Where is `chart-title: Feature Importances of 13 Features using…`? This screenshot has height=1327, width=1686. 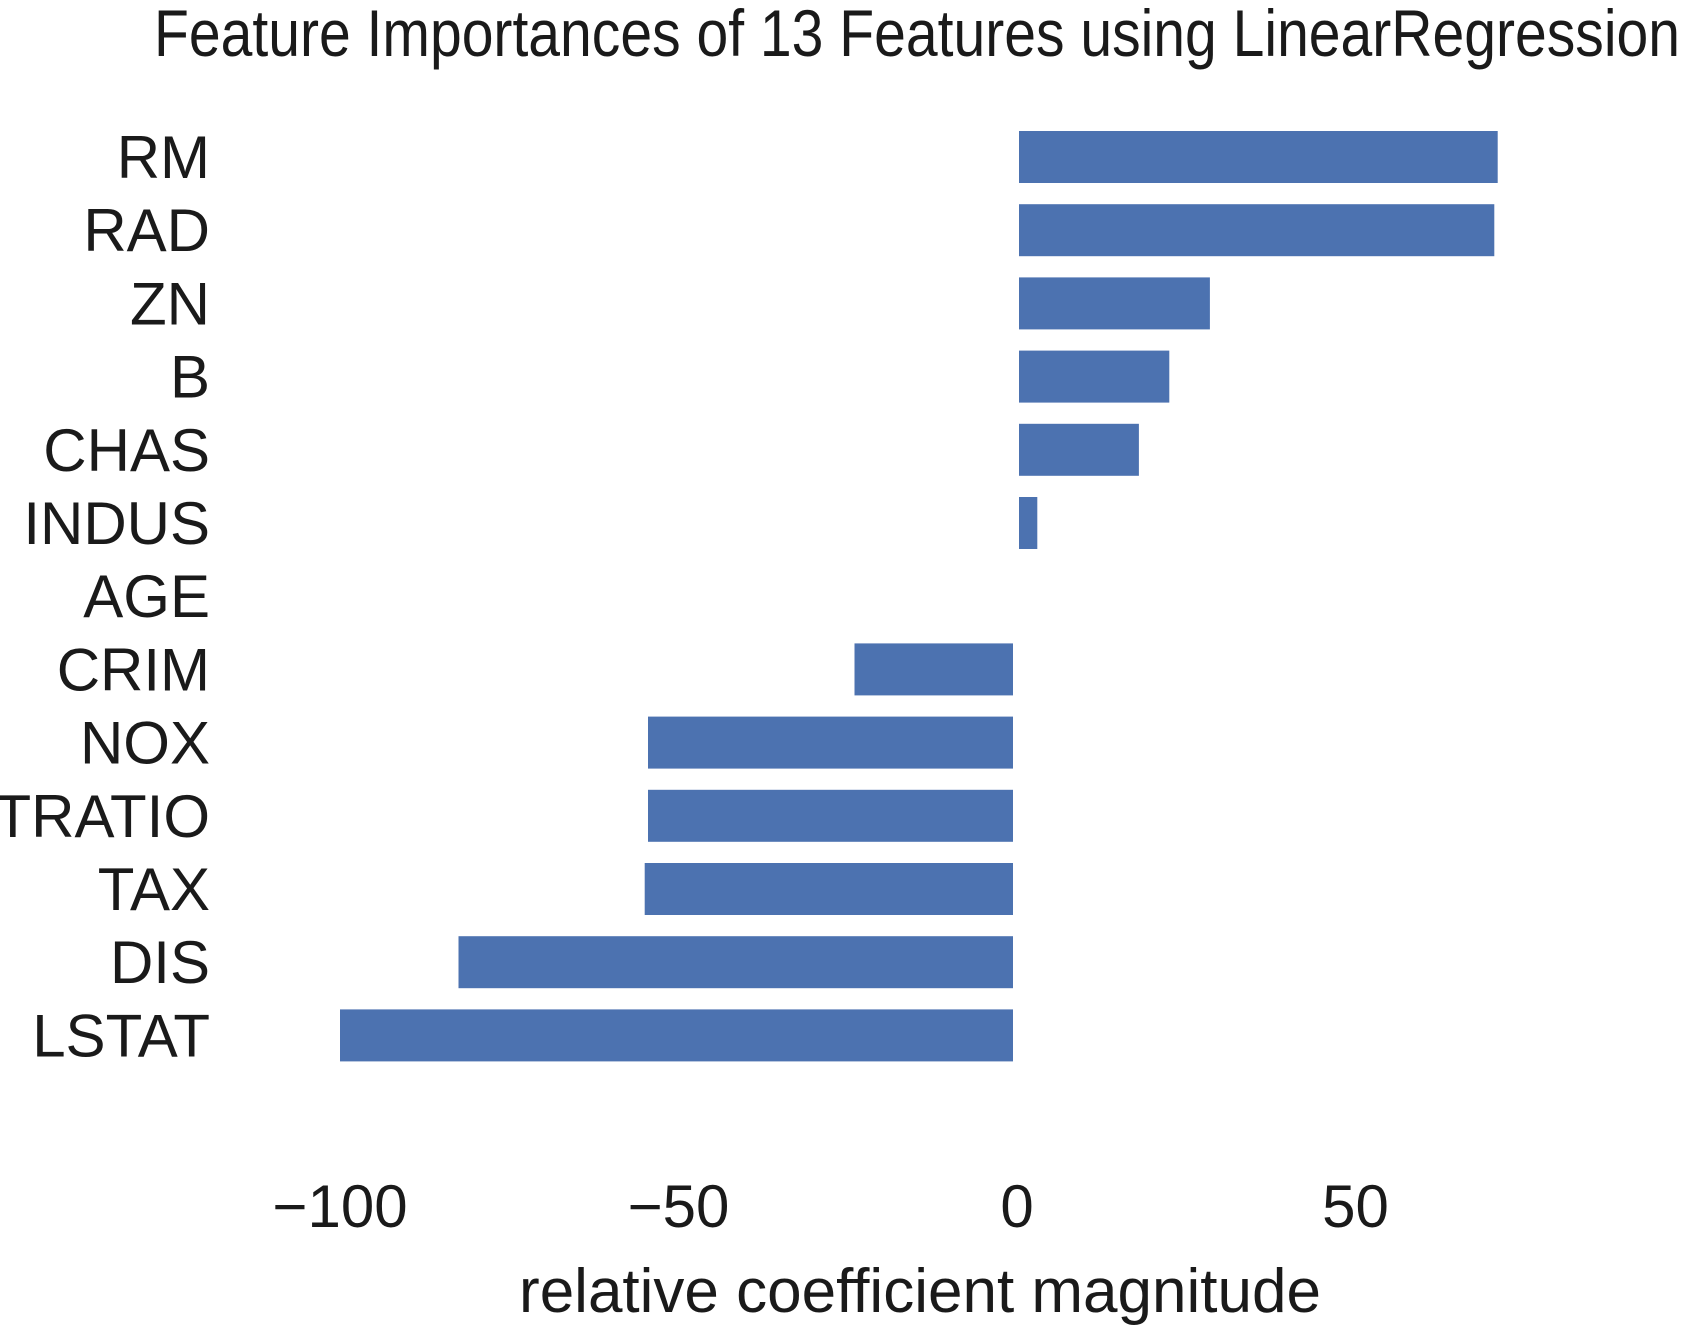 chart-title: Feature Importances of 13 Features using… is located at coordinates (917, 35).